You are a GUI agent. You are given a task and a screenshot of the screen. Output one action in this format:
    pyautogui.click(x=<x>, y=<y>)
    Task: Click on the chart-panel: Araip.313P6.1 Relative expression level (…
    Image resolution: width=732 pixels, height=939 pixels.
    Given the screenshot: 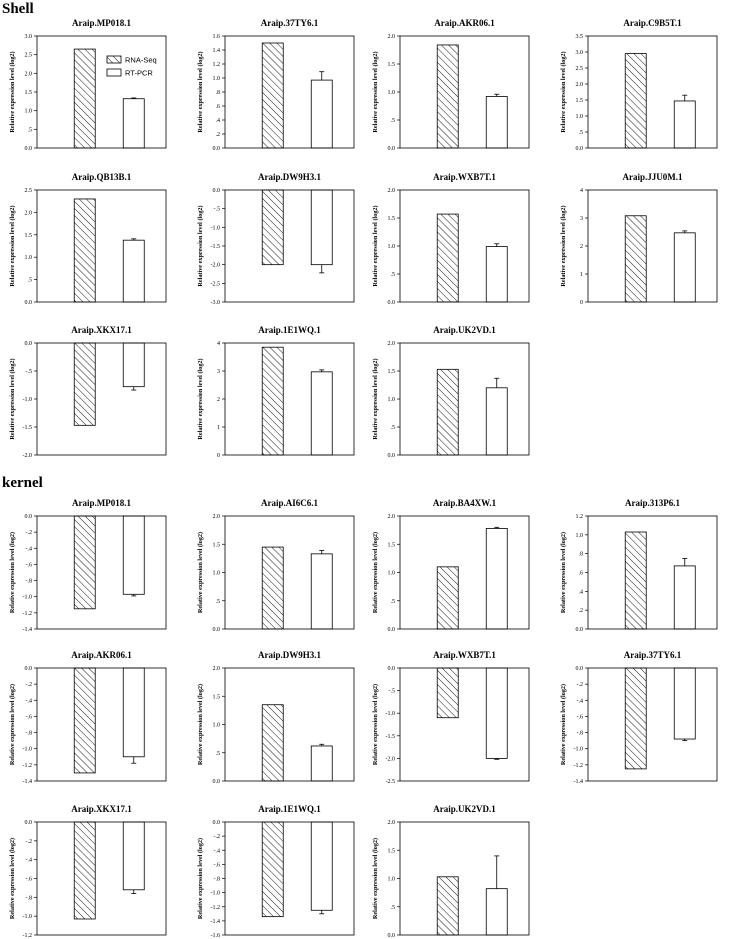 What is the action you would take?
    pyautogui.click(x=639, y=565)
    